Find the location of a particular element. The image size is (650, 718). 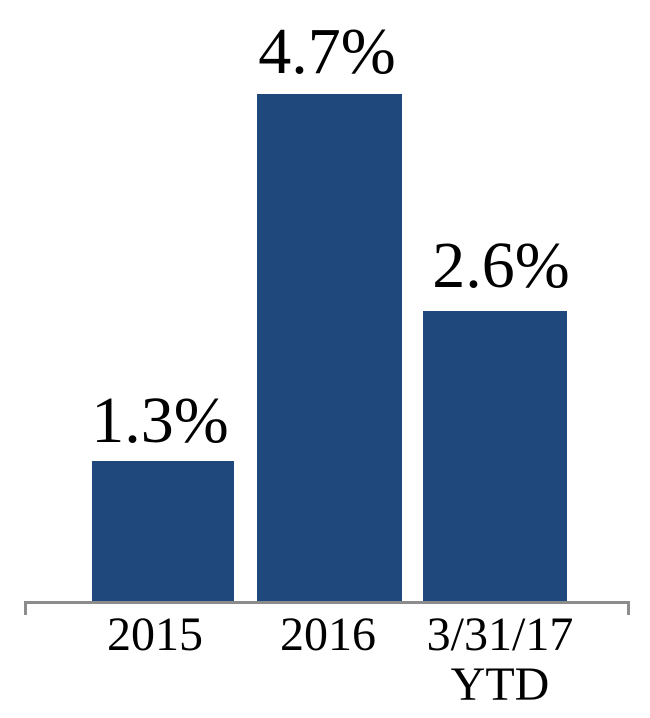

x-axis-line is located at coordinates (327, 602).